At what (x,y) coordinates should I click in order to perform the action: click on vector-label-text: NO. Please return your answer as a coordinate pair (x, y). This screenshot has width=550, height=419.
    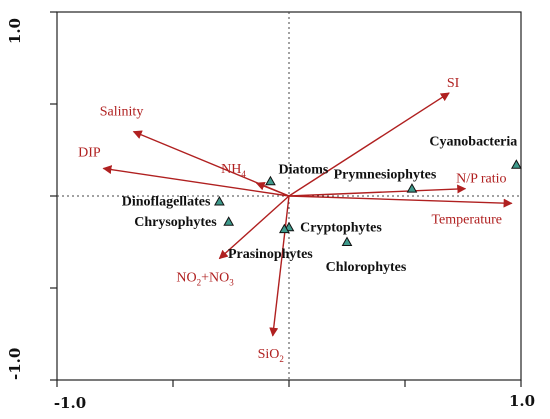
    Looking at the image, I should click on (186, 278).